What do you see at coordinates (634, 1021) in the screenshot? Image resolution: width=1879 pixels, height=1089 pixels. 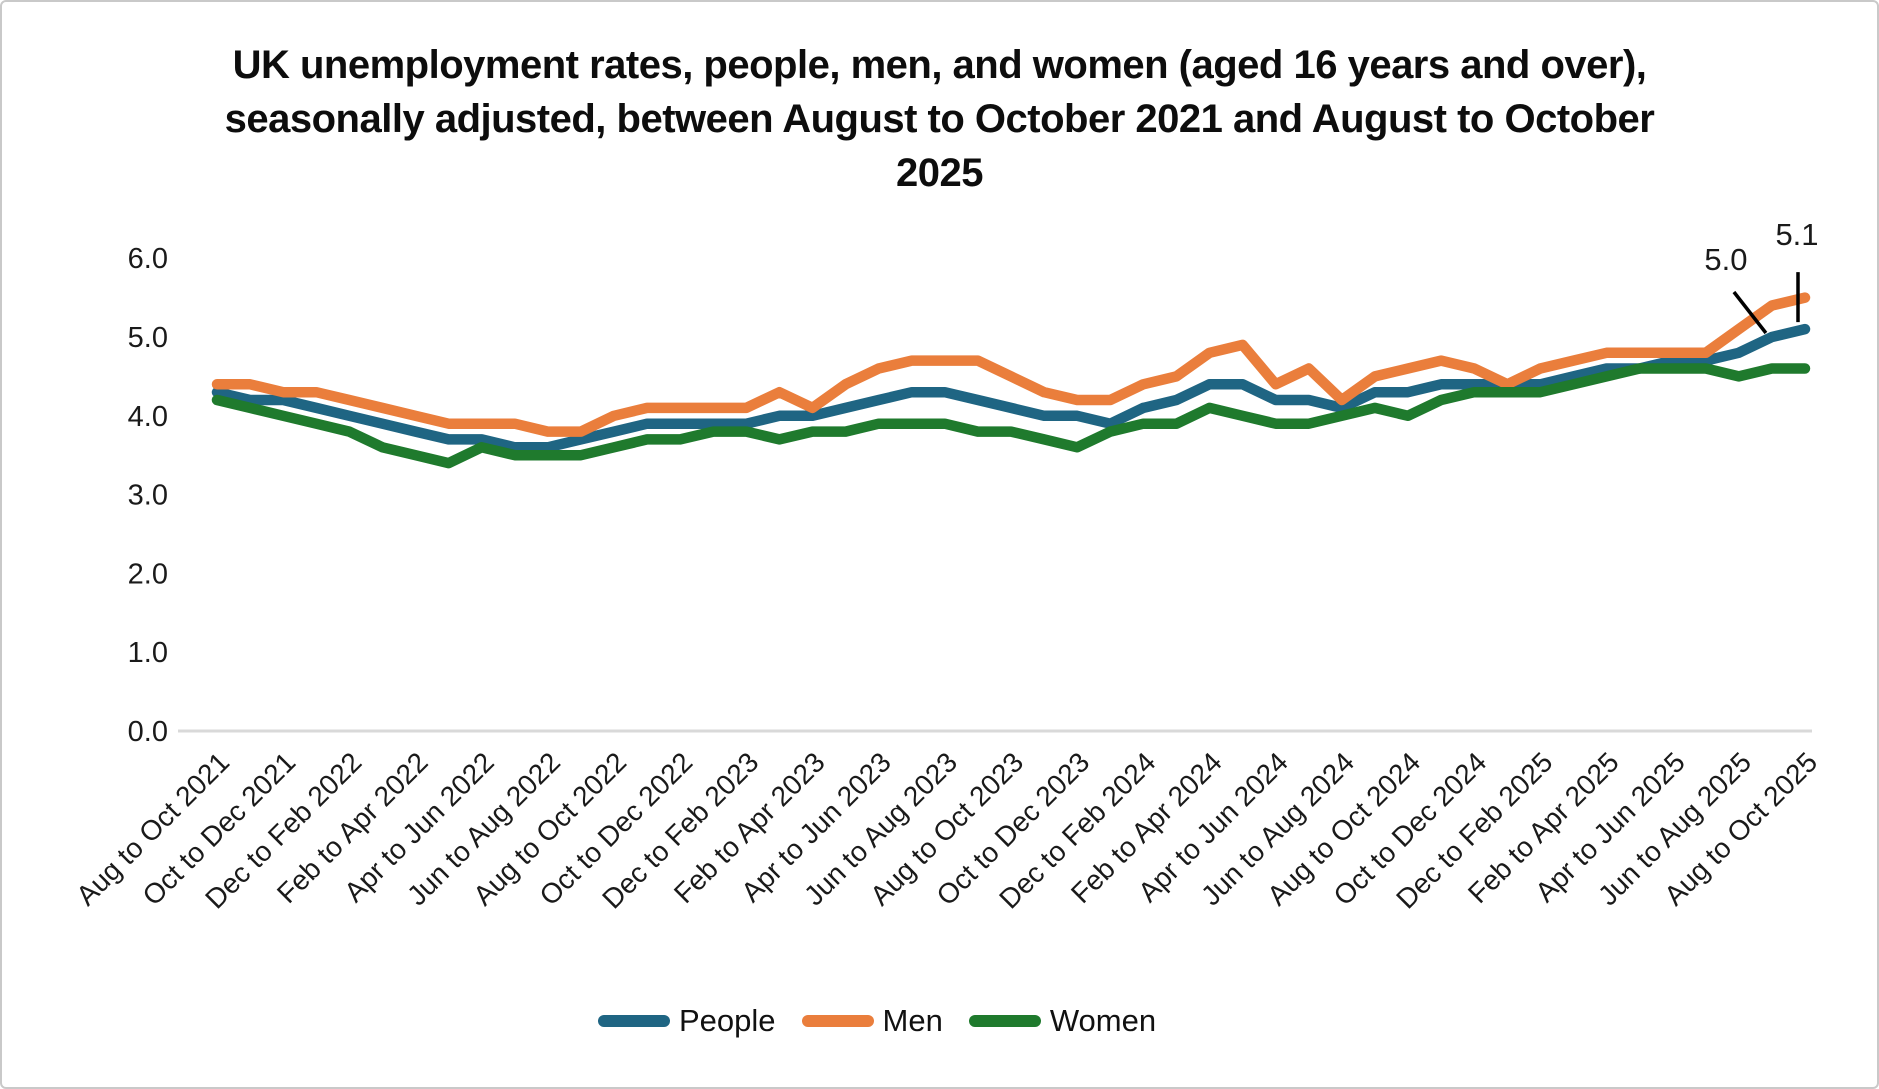 I see `people-line-swatch` at bounding box center [634, 1021].